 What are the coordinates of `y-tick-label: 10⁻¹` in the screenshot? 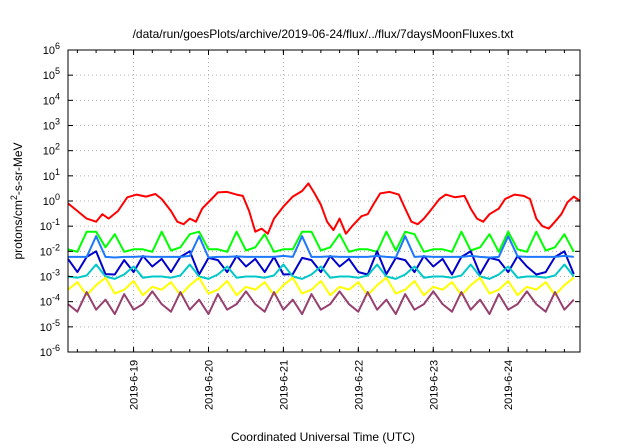 It's located at (50, 225).